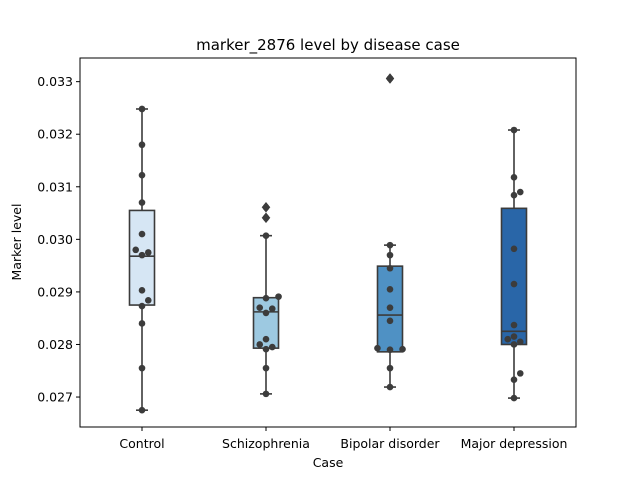 The image size is (640, 480). What do you see at coordinates (55, 291) in the screenshot?
I see `y-tick-label: 0.029` at bounding box center [55, 291].